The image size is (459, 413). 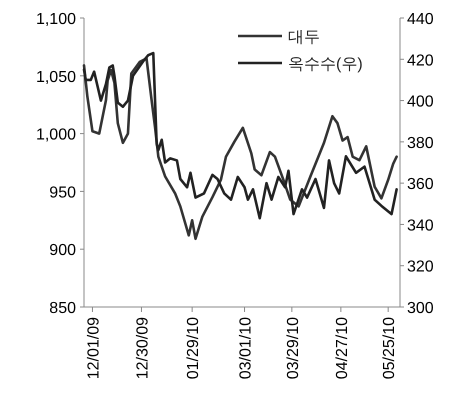 I want to click on y-tick-label: 900, so click(x=62, y=251).